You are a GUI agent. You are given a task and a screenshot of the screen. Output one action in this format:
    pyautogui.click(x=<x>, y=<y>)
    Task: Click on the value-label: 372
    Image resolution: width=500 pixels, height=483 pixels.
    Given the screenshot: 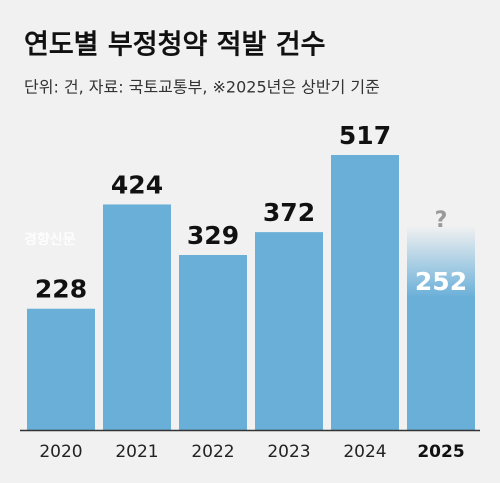 What is the action you would take?
    pyautogui.click(x=289, y=212)
    